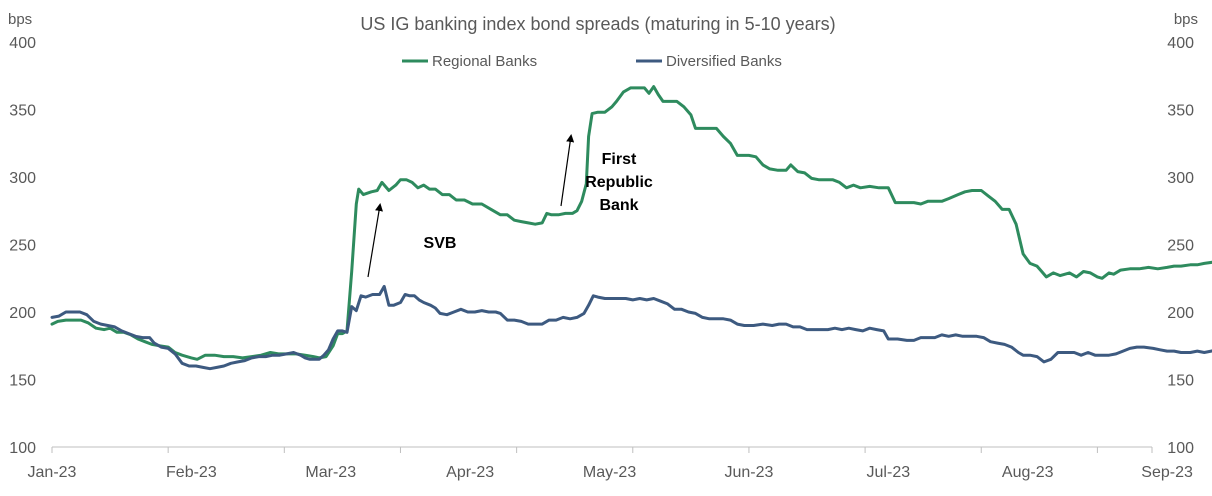 This screenshot has height=496, width=1212. I want to click on y-tick-label-right-400: 400, so click(1180, 43).